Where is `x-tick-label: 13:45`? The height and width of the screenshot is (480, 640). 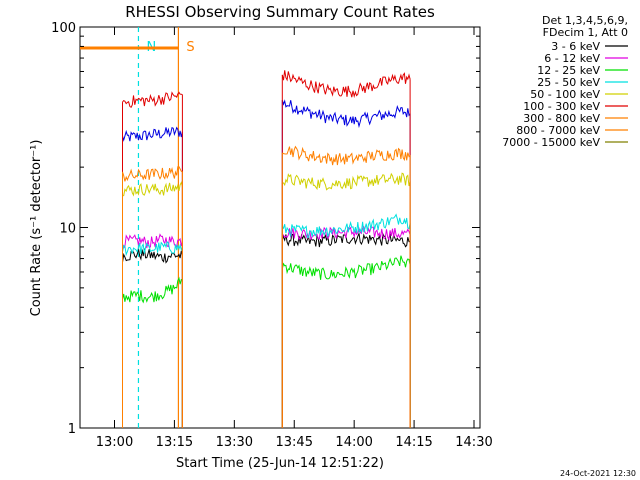
x-tick-label: 13:45 is located at coordinates (294, 442).